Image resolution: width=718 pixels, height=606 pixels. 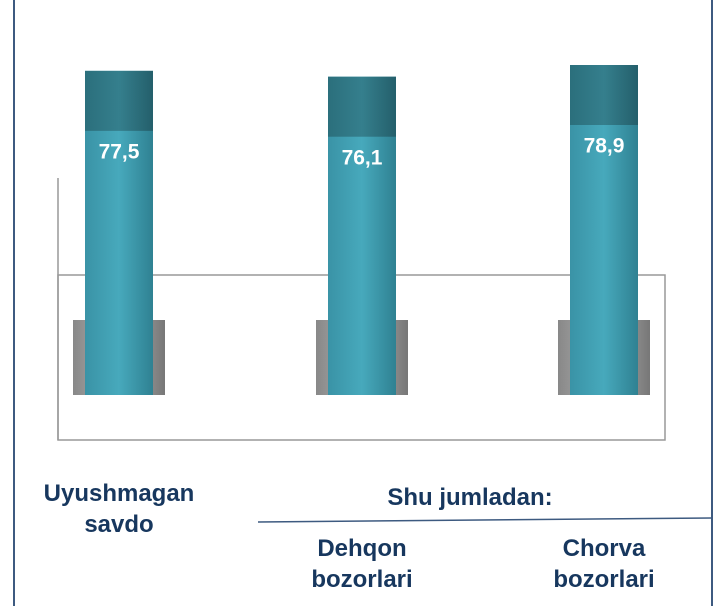 I want to click on value-label: 77,5, so click(x=119, y=151).